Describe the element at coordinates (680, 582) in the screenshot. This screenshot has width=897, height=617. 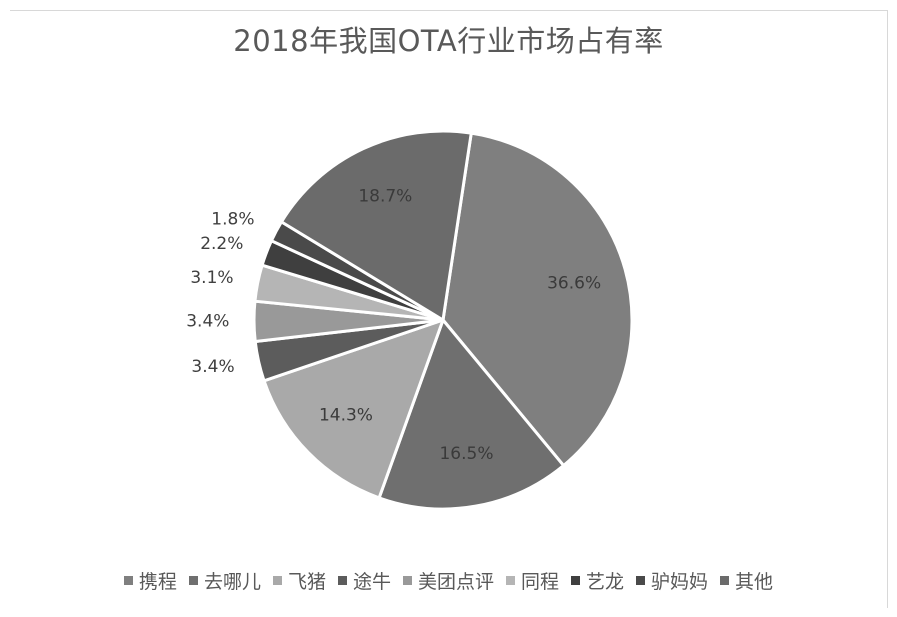
I see `legend-label-7: 驴妈妈` at that location.